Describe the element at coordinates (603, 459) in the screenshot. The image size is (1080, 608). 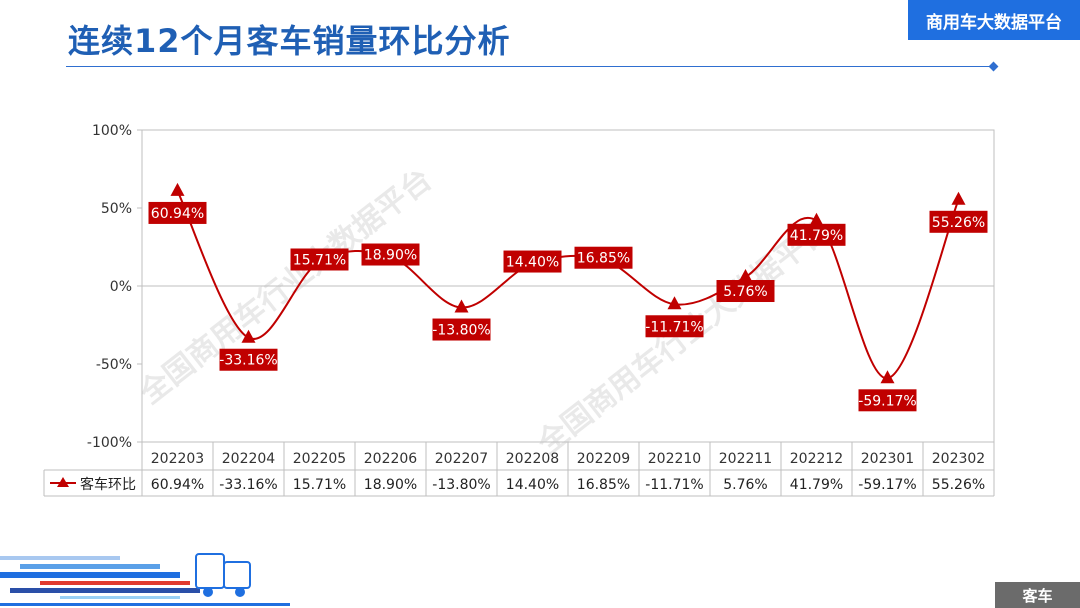
I see `x-tick-label: 202209` at that location.